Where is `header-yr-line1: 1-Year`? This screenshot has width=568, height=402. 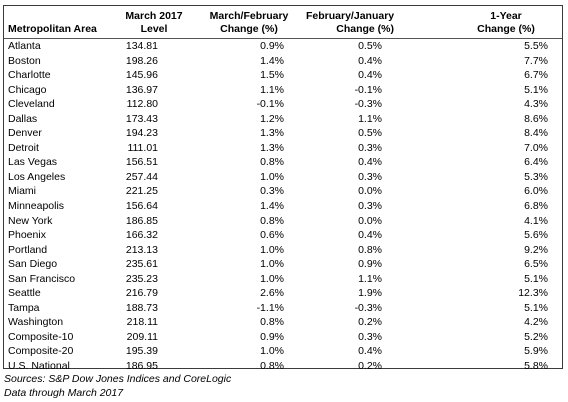
header-yr-line1: 1-Year is located at coordinates (506, 16).